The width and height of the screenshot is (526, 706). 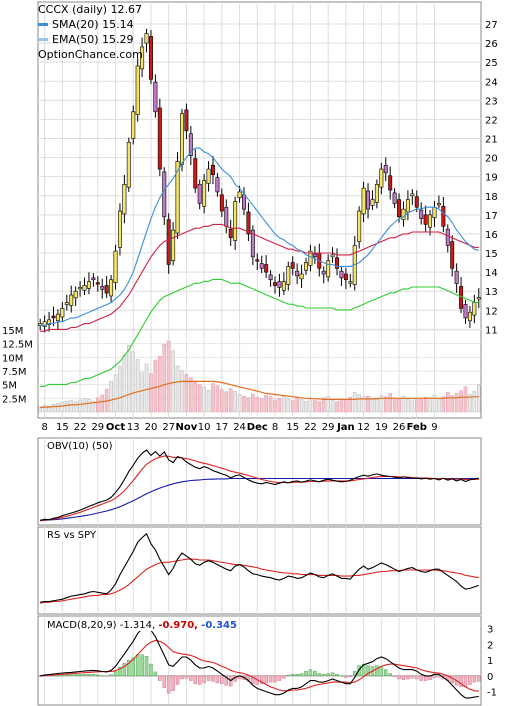 I want to click on price-tick-label: 20, so click(x=491, y=159).